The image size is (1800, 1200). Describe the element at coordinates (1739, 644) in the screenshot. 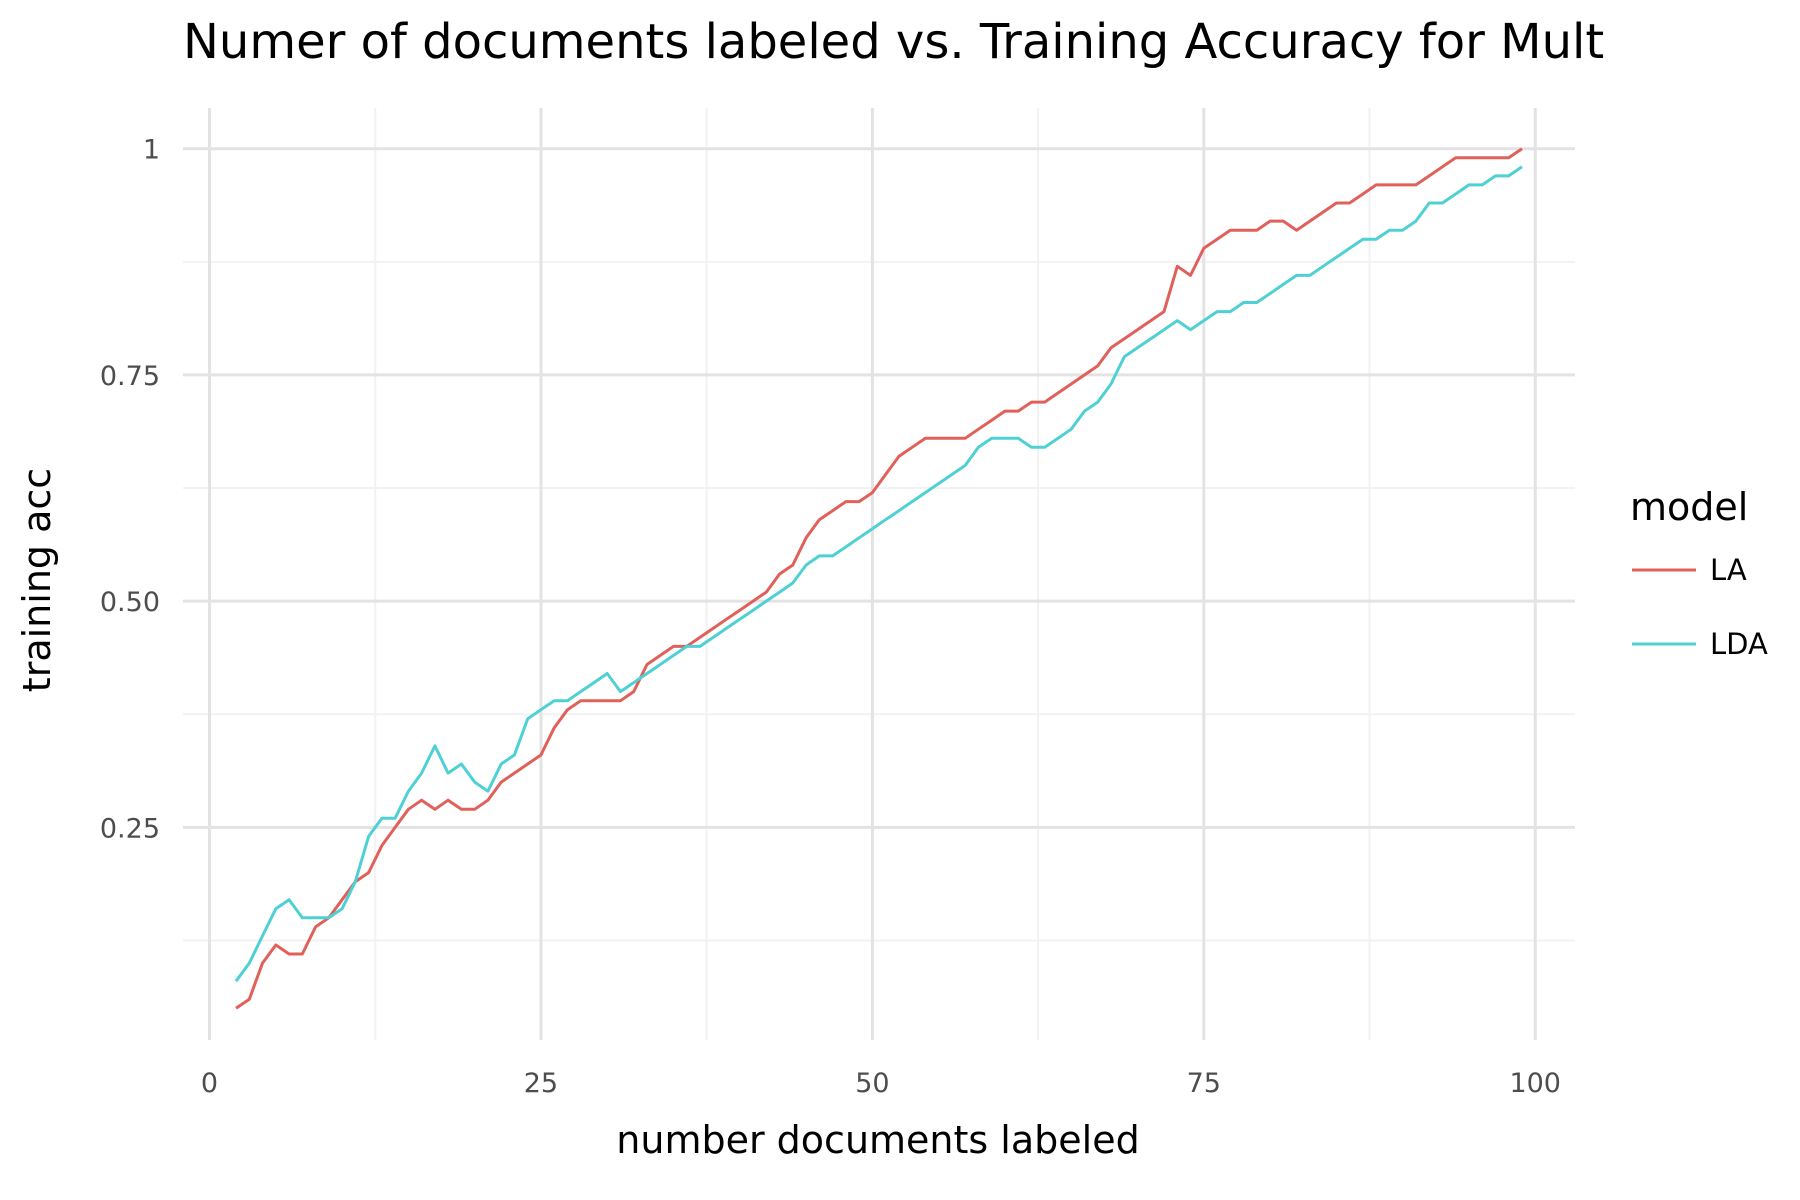

I see `legend-label-lda: LDA` at that location.